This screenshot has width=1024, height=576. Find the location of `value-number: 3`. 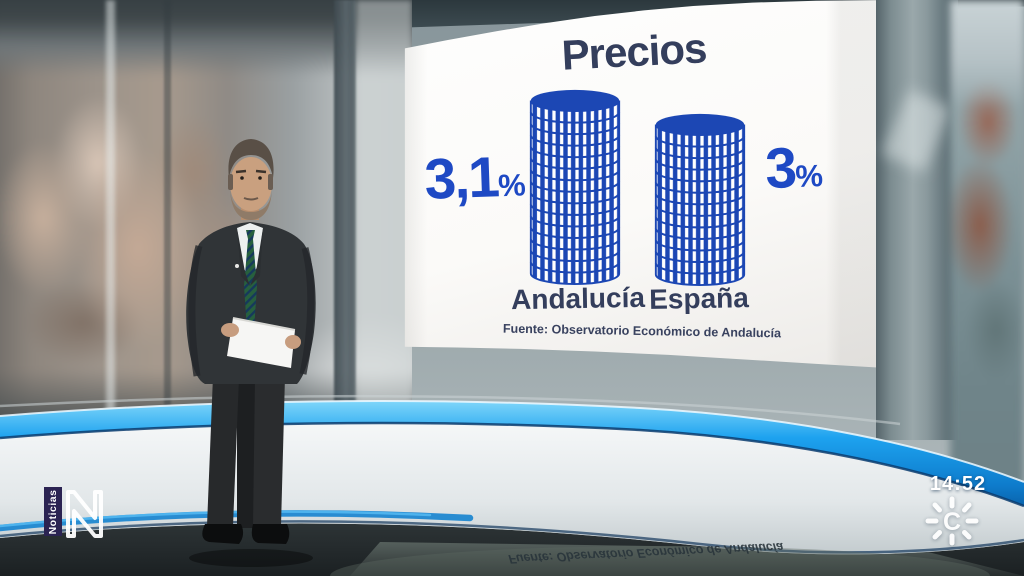

value-number: 3 is located at coordinates (780, 168).